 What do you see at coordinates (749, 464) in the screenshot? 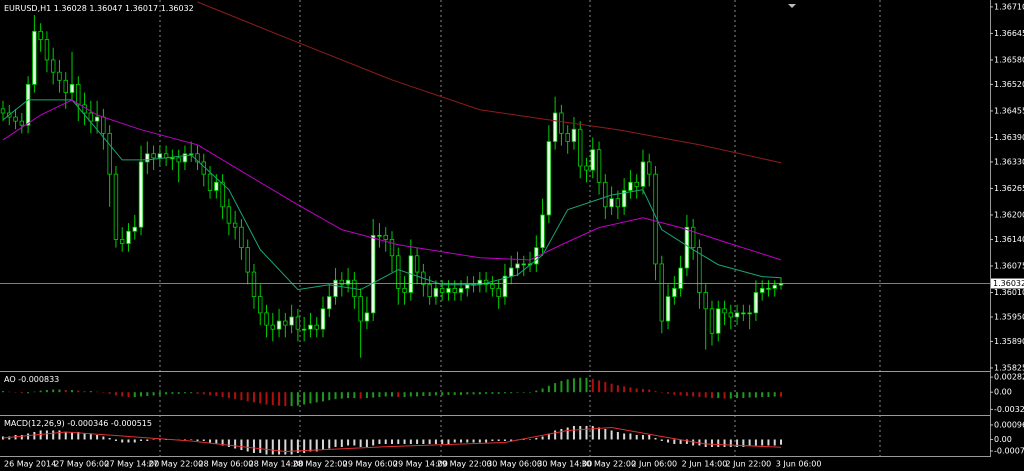
I see `x-tick-label: 2 Jun 22:00` at bounding box center [749, 464].